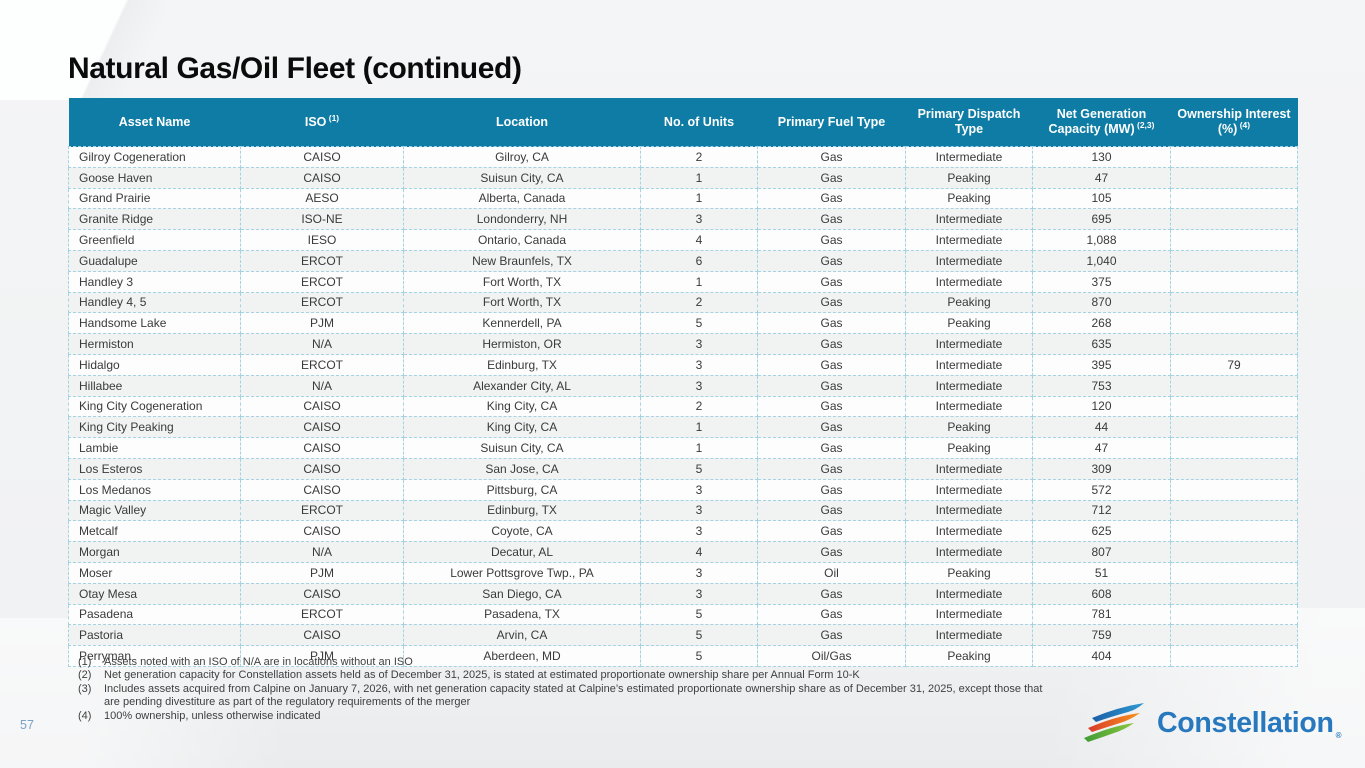 The image size is (1365, 768). Describe the element at coordinates (969, 122) in the screenshot. I see `column-header: Primary Dispatch Type` at that location.